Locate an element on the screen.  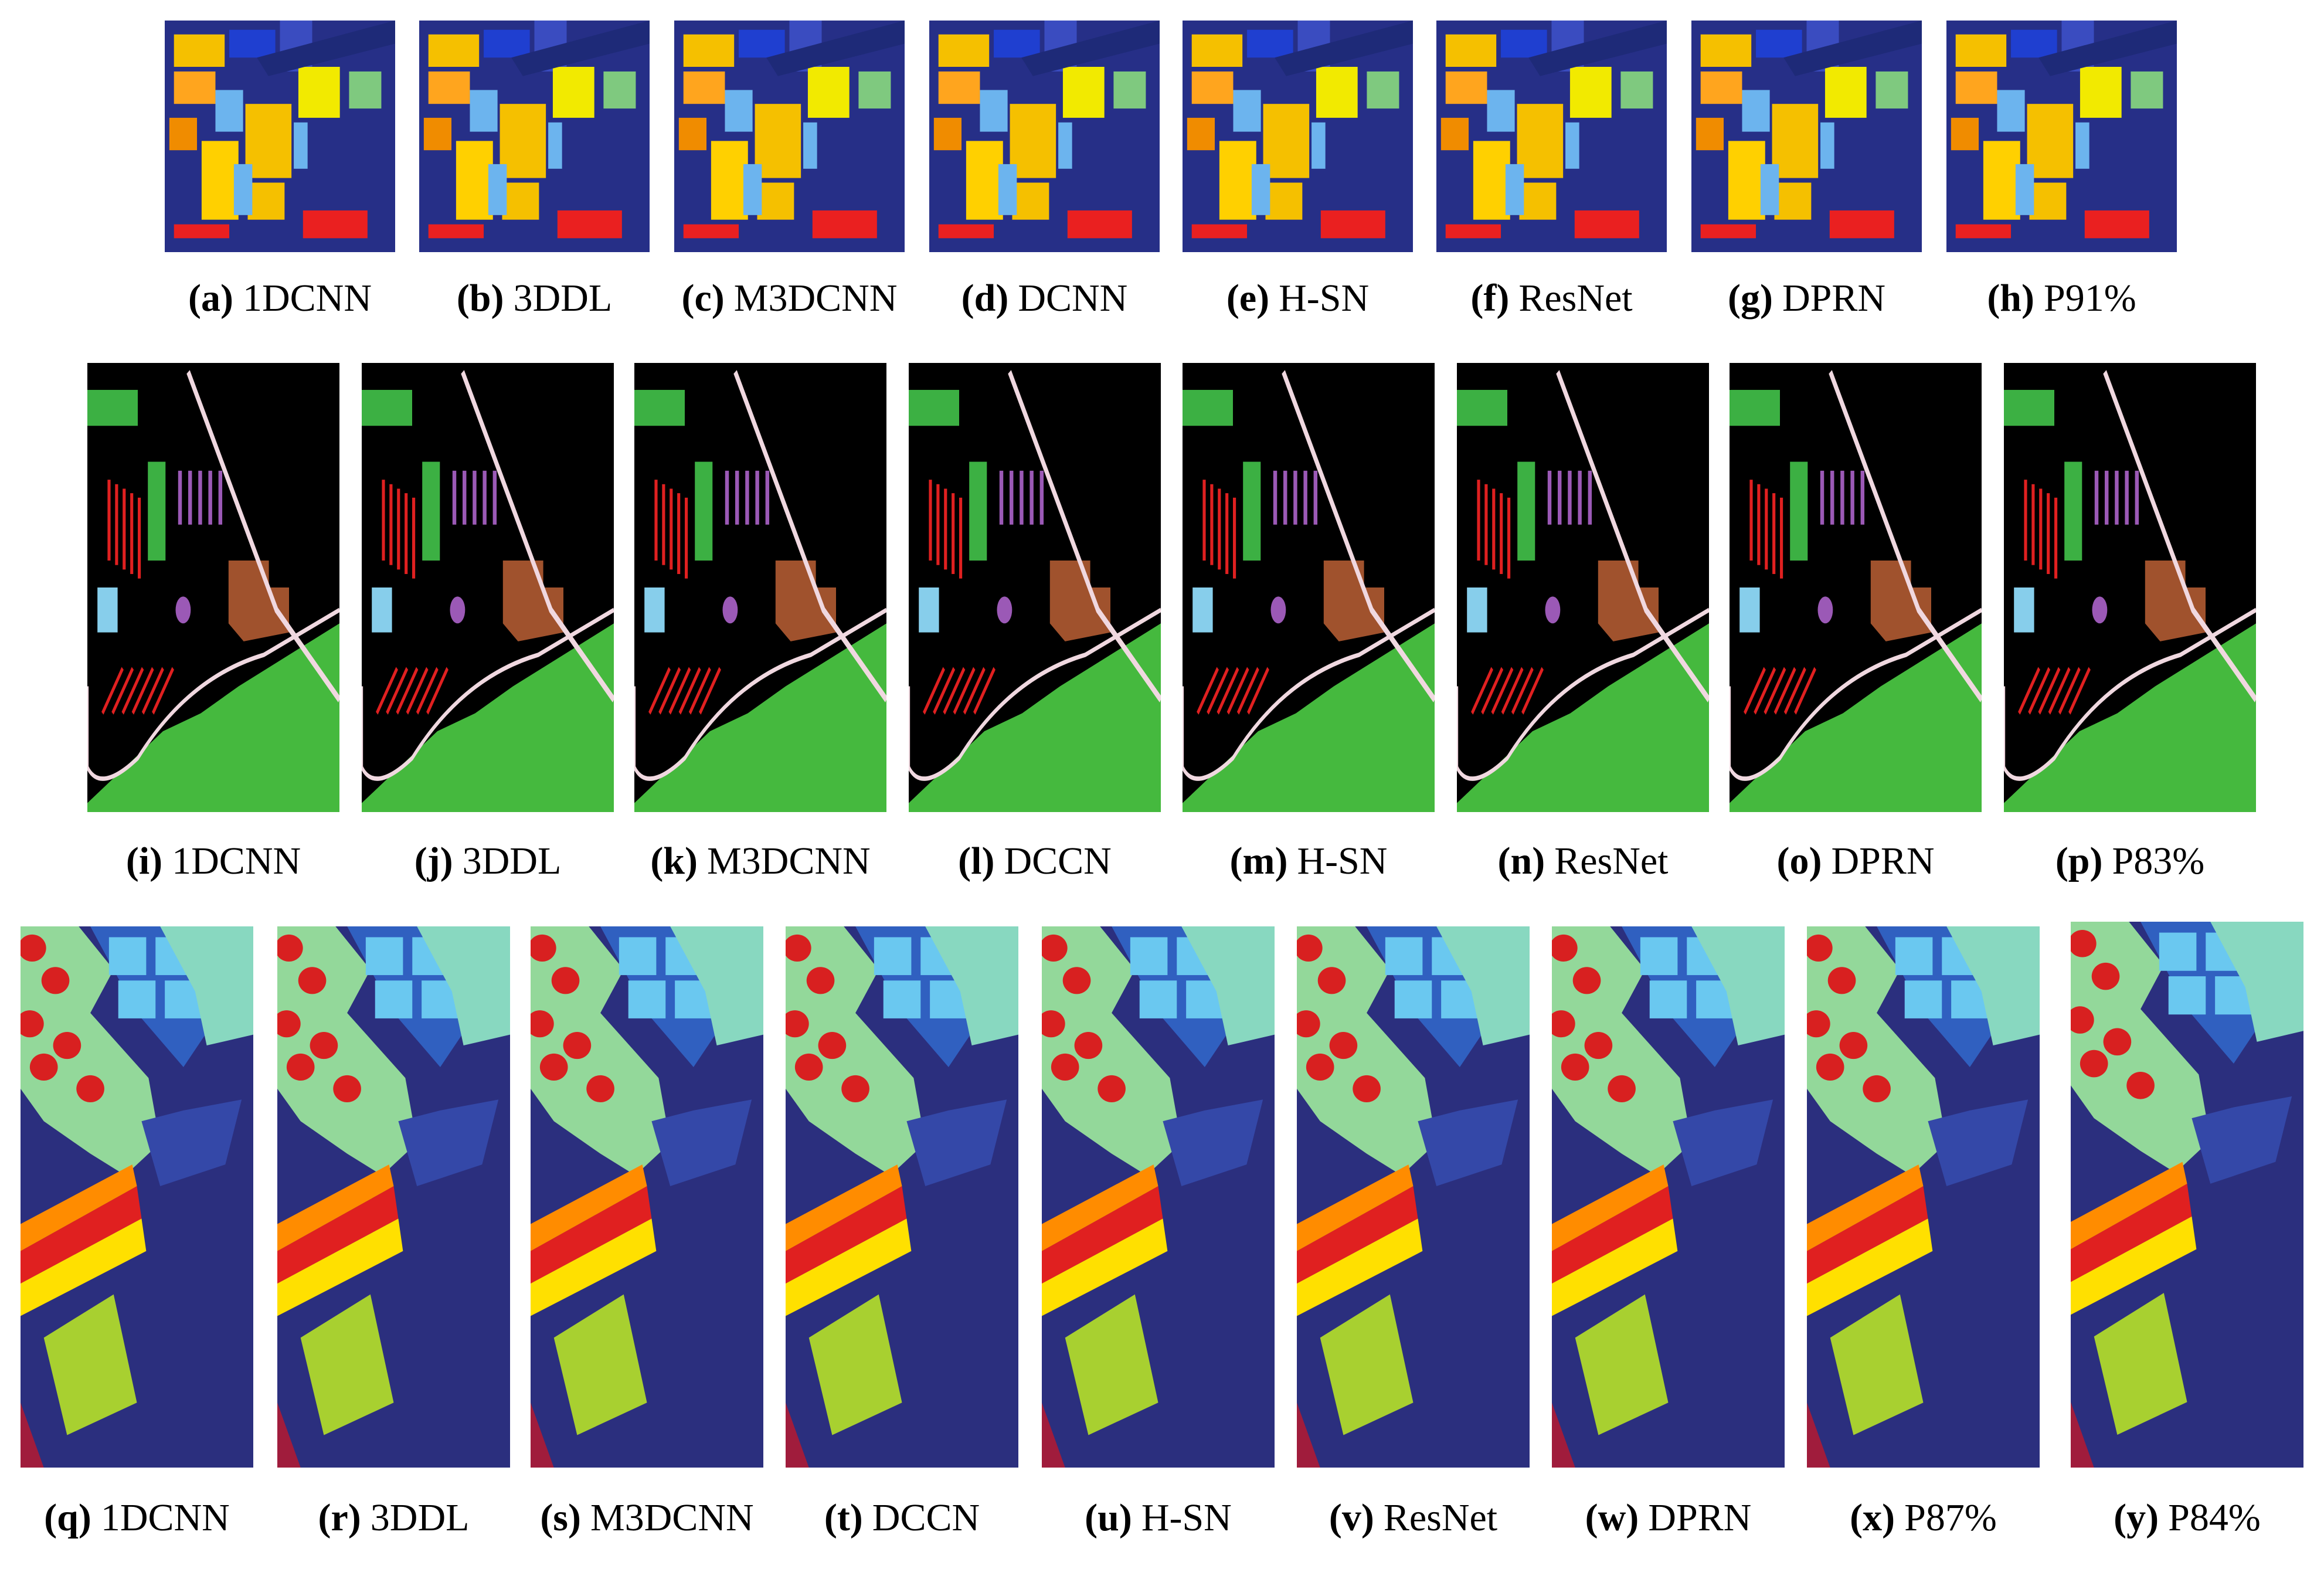
subfigure-caption: (o) DPRN is located at coordinates (1855, 861).